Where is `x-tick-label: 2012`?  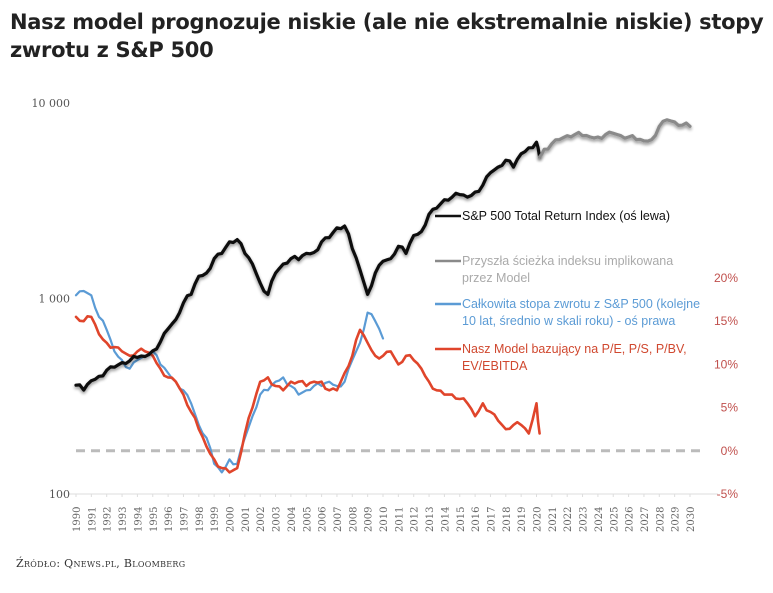
x-tick-label: 2012 is located at coordinates (415, 519).